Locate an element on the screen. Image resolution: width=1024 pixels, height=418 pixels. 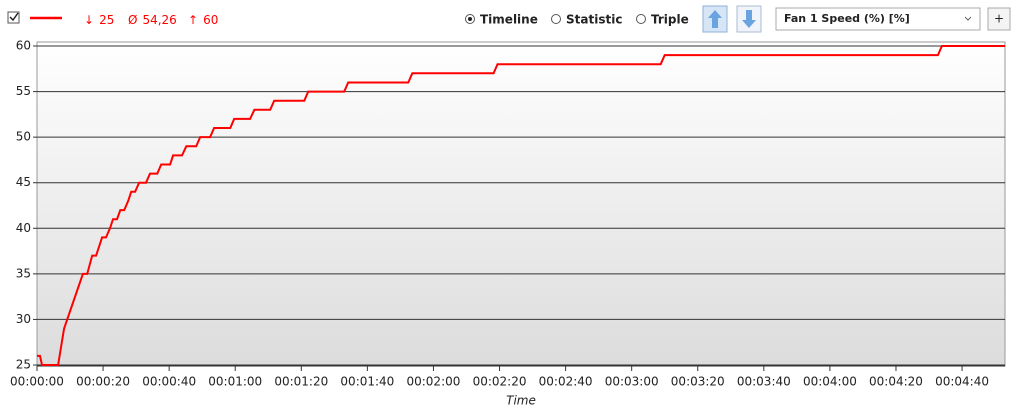
x-tick-label: 00:01:40 is located at coordinates (367, 382).